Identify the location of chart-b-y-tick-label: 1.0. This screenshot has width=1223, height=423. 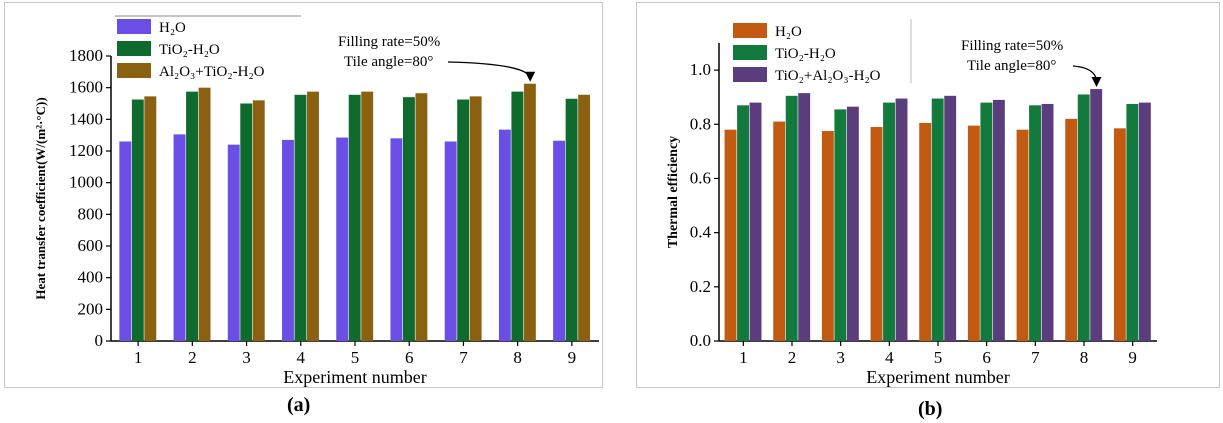
(700, 69).